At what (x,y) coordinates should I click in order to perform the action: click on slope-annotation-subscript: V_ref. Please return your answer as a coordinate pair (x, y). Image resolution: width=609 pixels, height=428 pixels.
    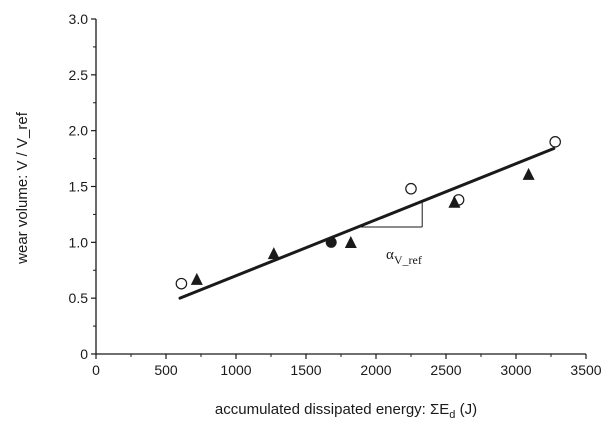
    Looking at the image, I should click on (408, 260).